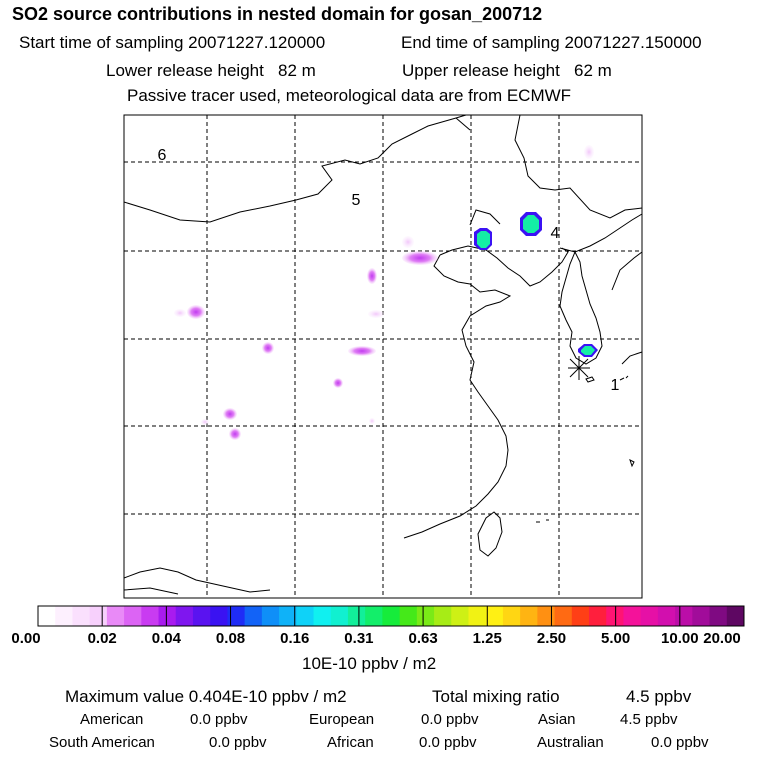 This screenshot has width=768, height=768. I want to click on colorbar-tick-label: 0.00, so click(26, 638).